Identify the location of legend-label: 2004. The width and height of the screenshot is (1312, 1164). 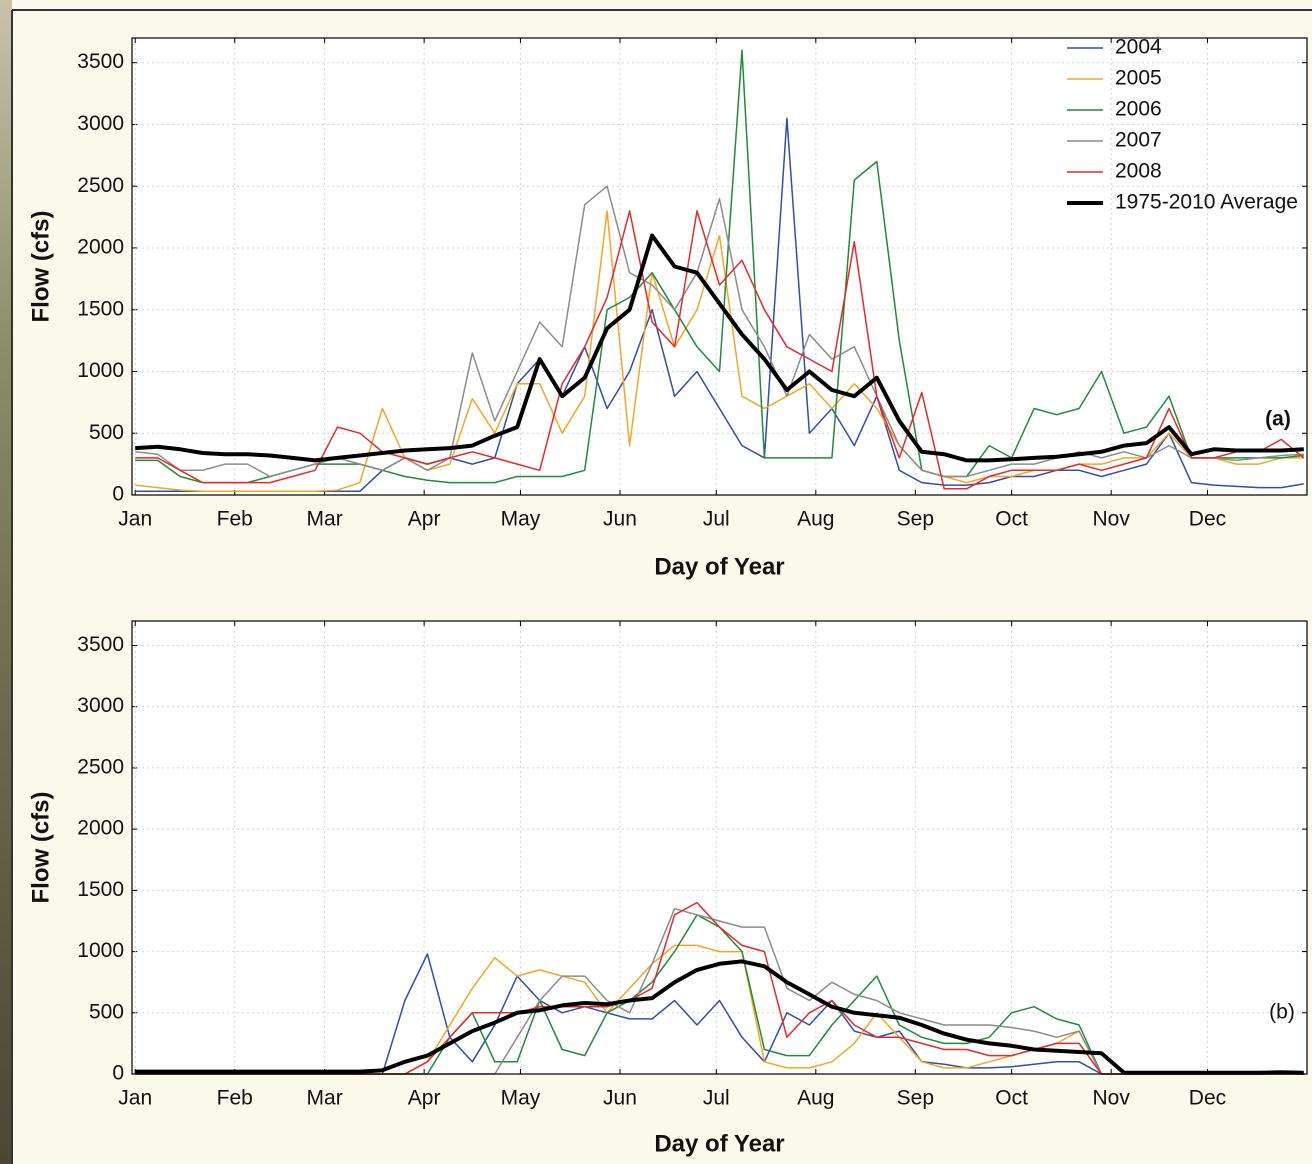
(1138, 47).